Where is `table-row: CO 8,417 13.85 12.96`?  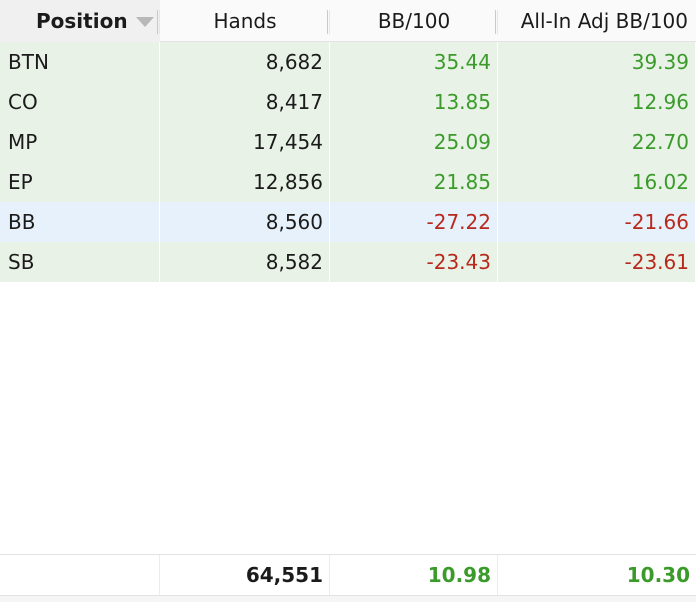 table-row: CO 8,417 13.85 12.96 is located at coordinates (348, 102).